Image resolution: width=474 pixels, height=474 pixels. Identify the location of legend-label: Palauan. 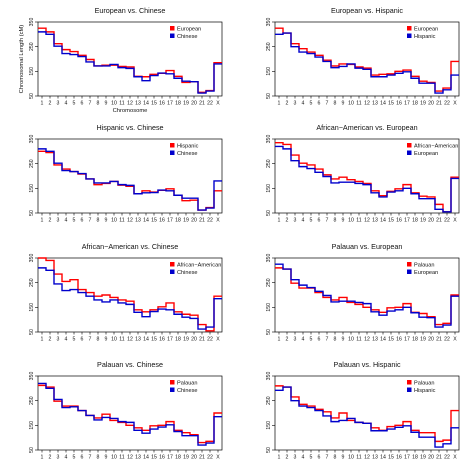
(187, 383).